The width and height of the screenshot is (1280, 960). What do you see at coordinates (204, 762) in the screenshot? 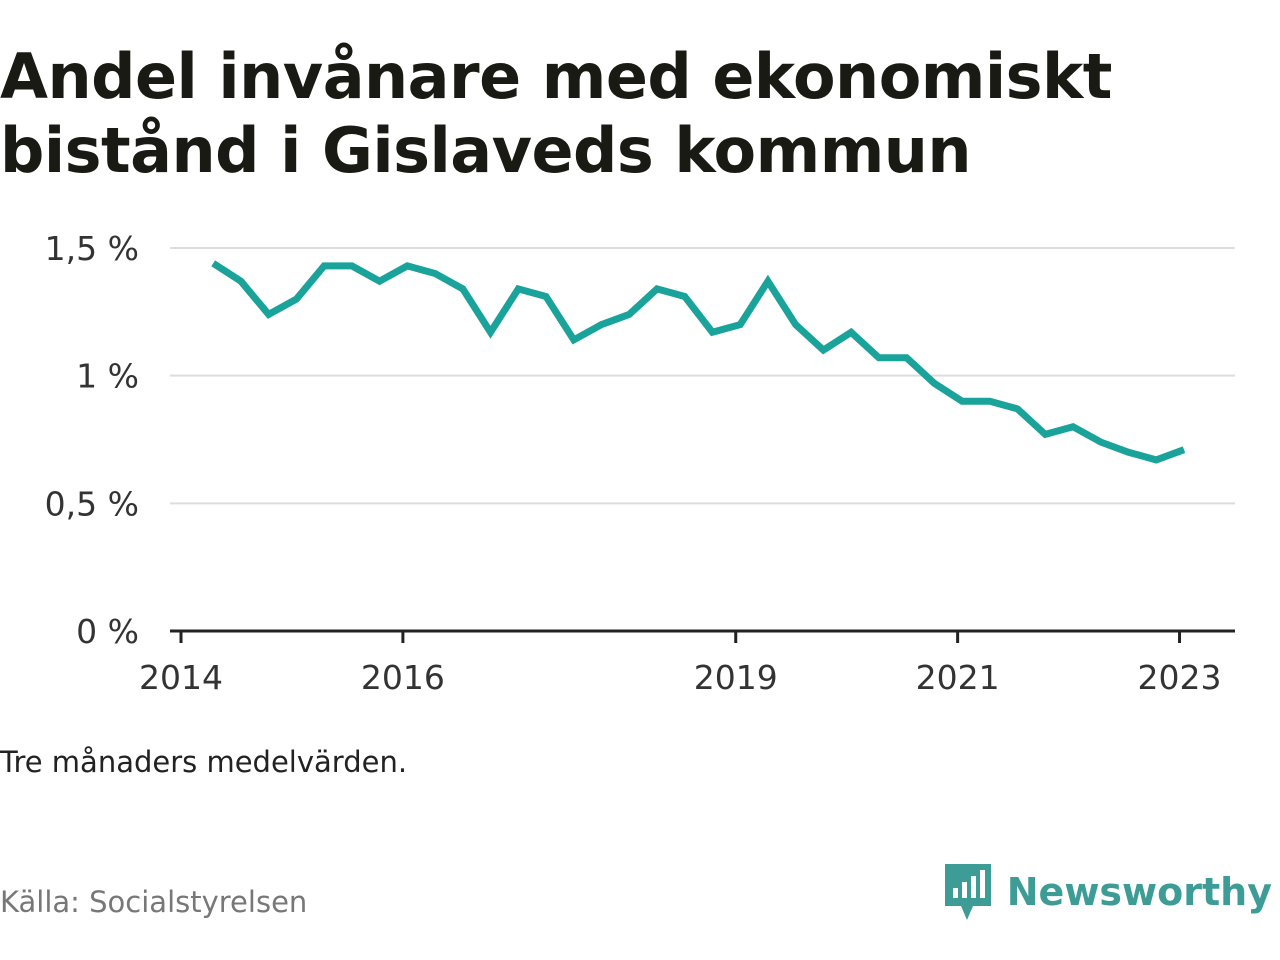
I see `chart-note: Tre månaders medelvärden.` at bounding box center [204, 762].